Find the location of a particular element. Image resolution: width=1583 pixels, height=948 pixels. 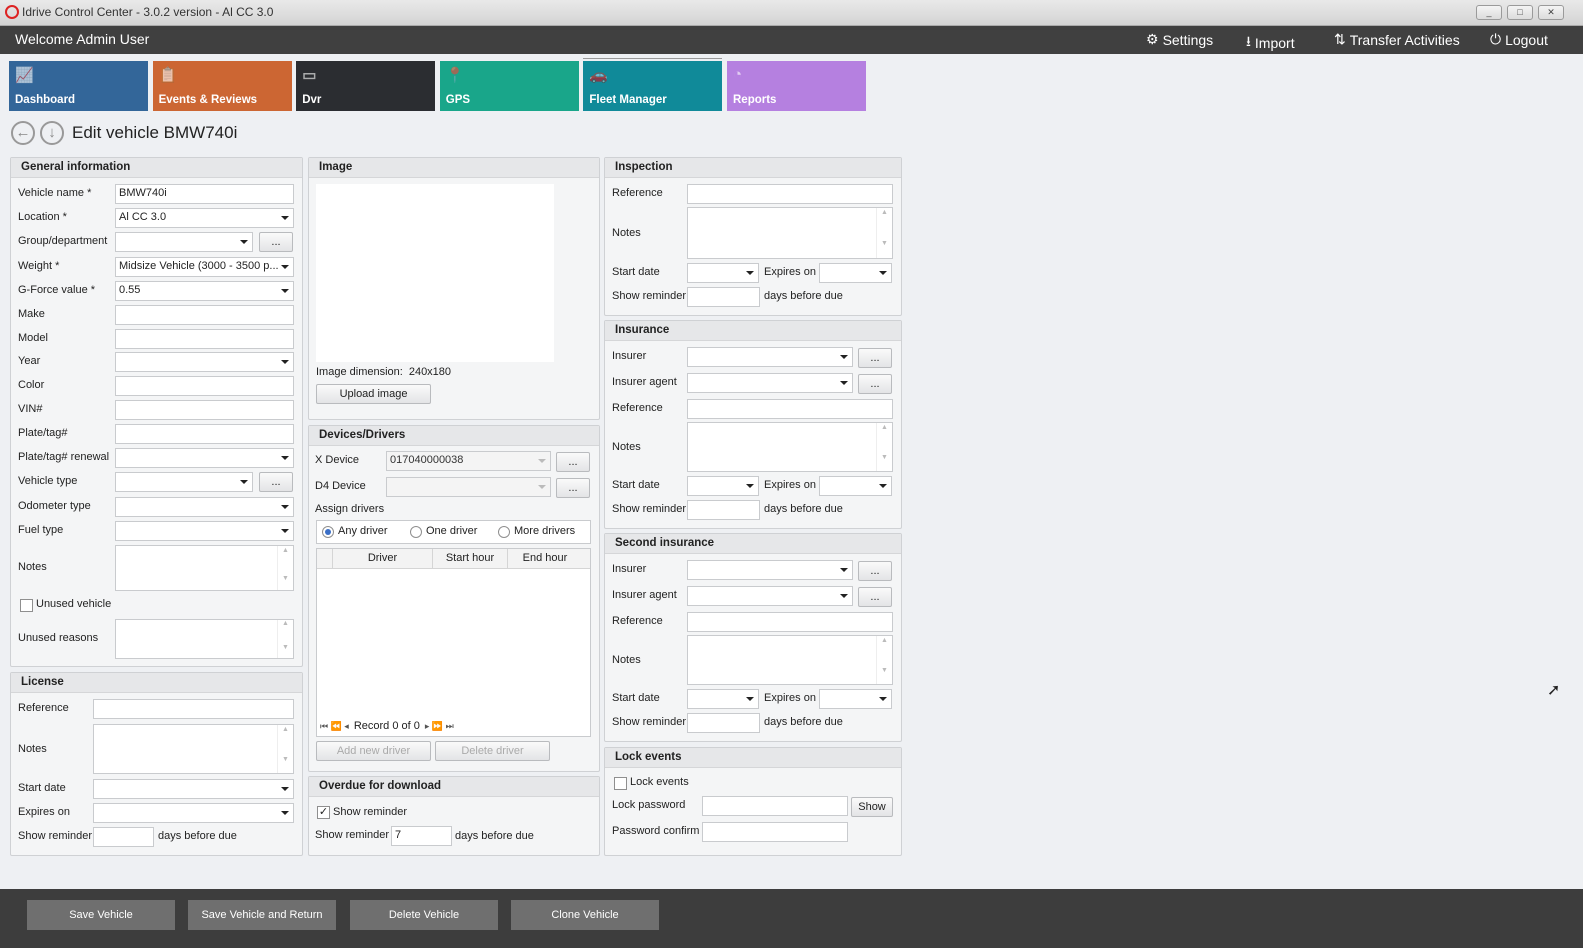

vin-field is located at coordinates (204, 410).